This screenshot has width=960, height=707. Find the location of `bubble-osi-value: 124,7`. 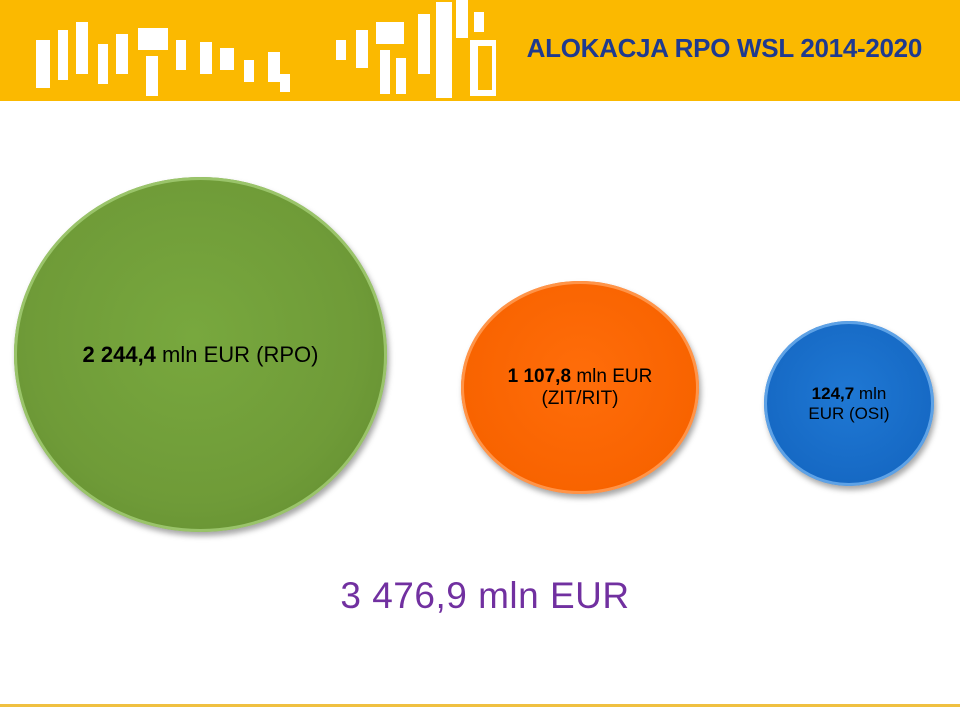

bubble-osi-value: 124,7 is located at coordinates (833, 393).